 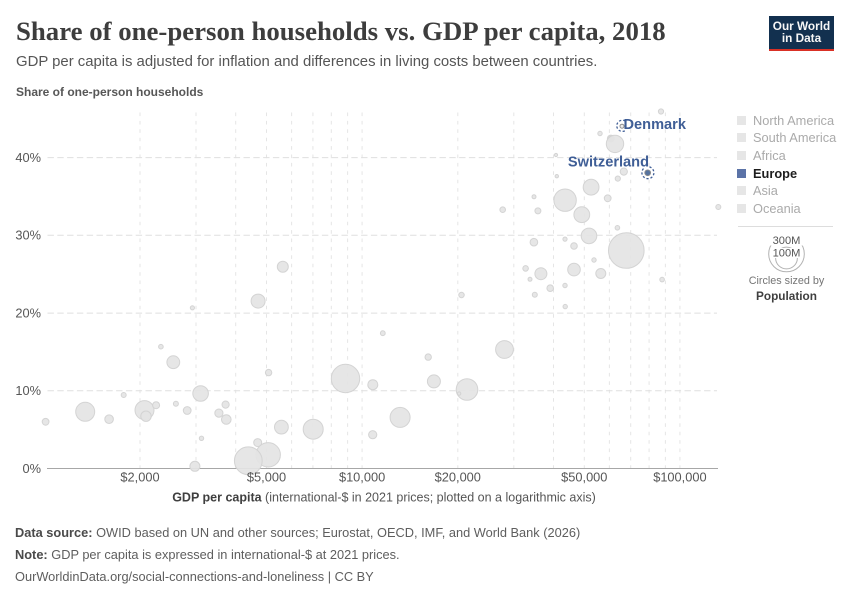 What do you see at coordinates (362, 477) in the screenshot?
I see `svg-text: $10,000` at bounding box center [362, 477].